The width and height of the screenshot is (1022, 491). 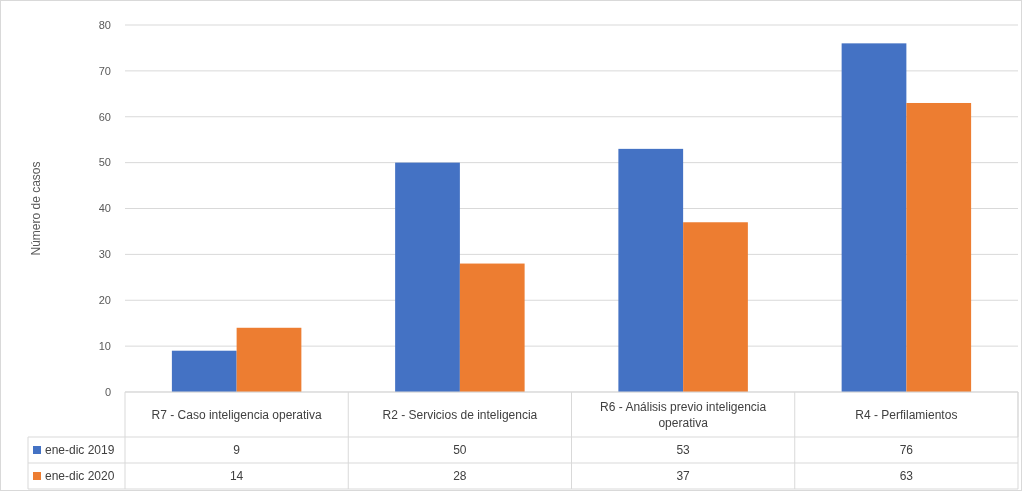 What do you see at coordinates (460, 476) in the screenshot?
I see `data-label: 28` at bounding box center [460, 476].